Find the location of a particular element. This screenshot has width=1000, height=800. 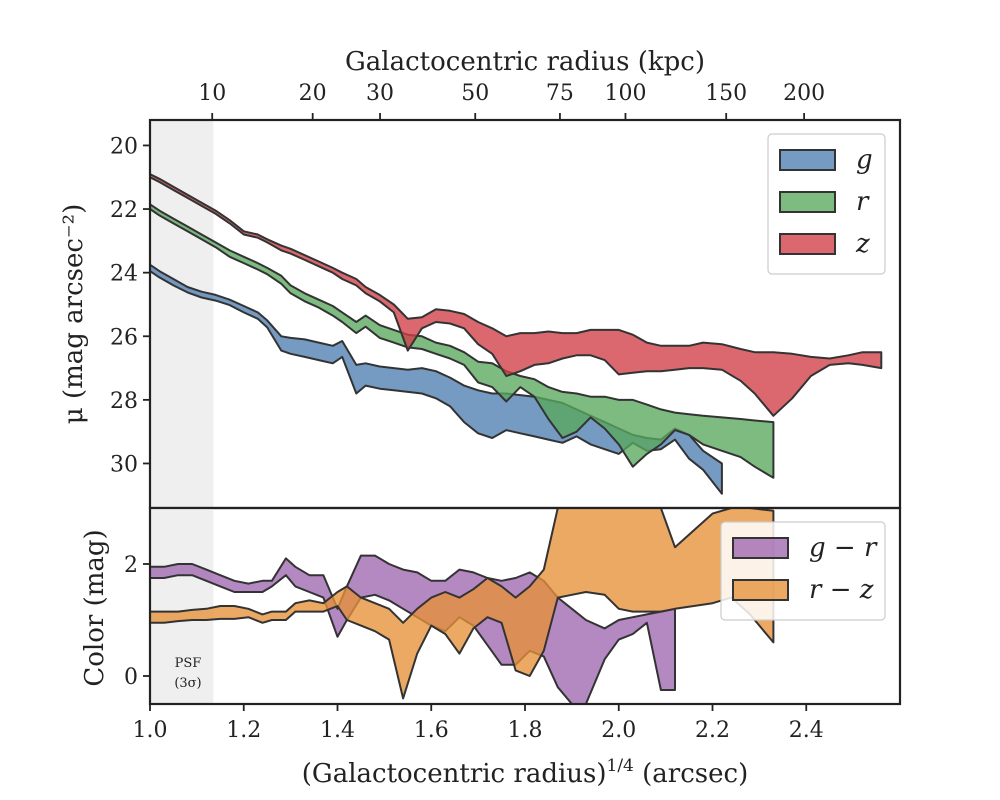

psf-shade-top is located at coordinates (182, 314).